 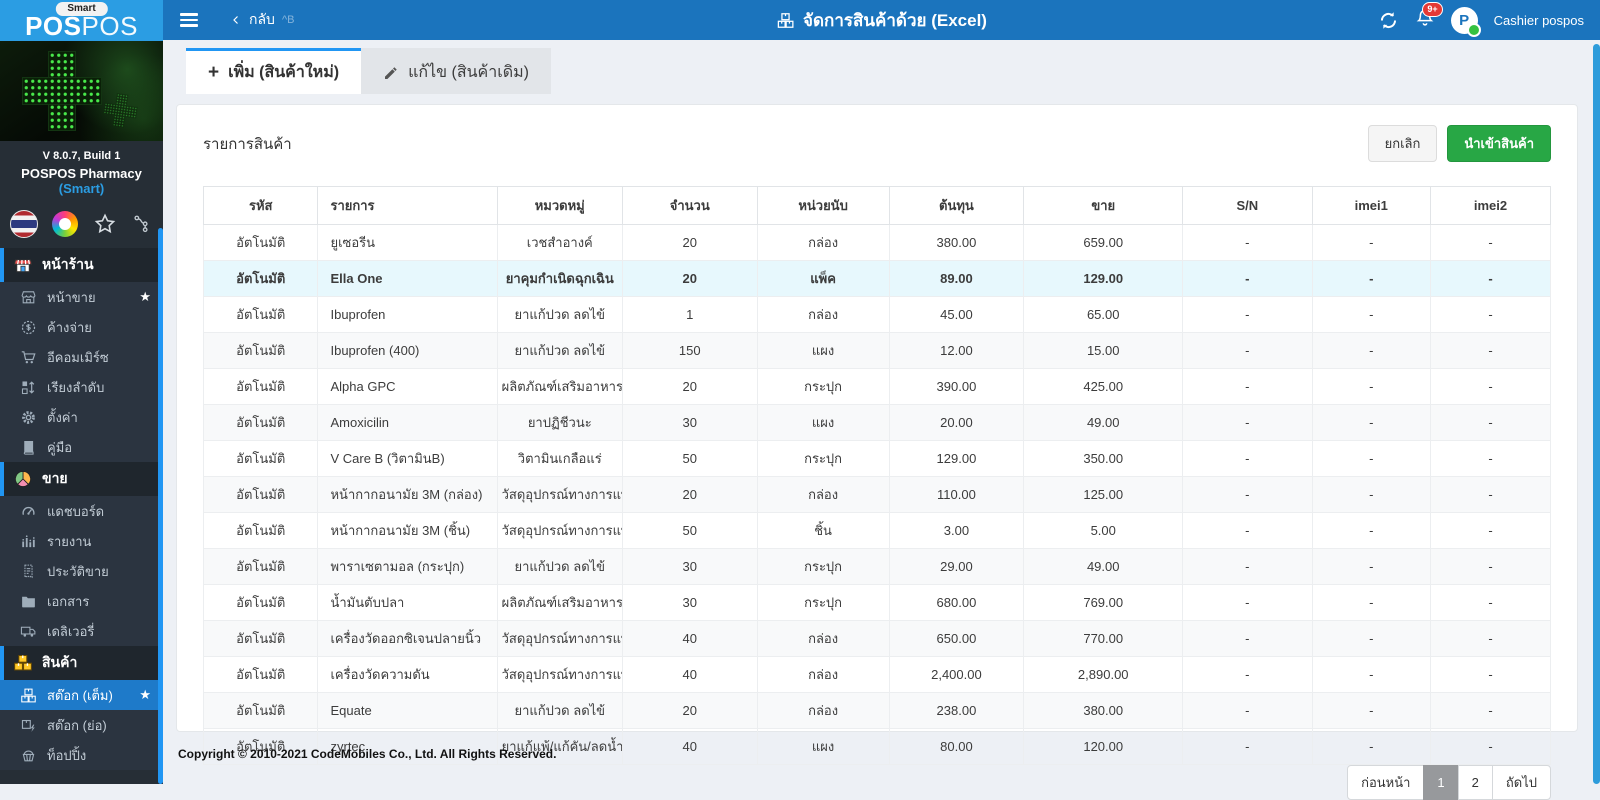 I want to click on sidebar-item-dashboard: แดชบอร์ด, so click(x=81, y=511).